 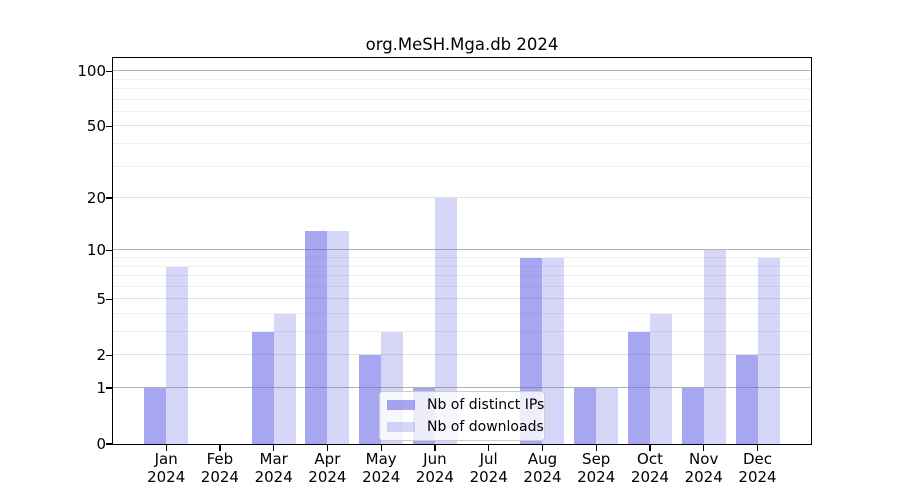 What do you see at coordinates (101, 355) in the screenshot?
I see `y-tick-label-2: 2` at bounding box center [101, 355].